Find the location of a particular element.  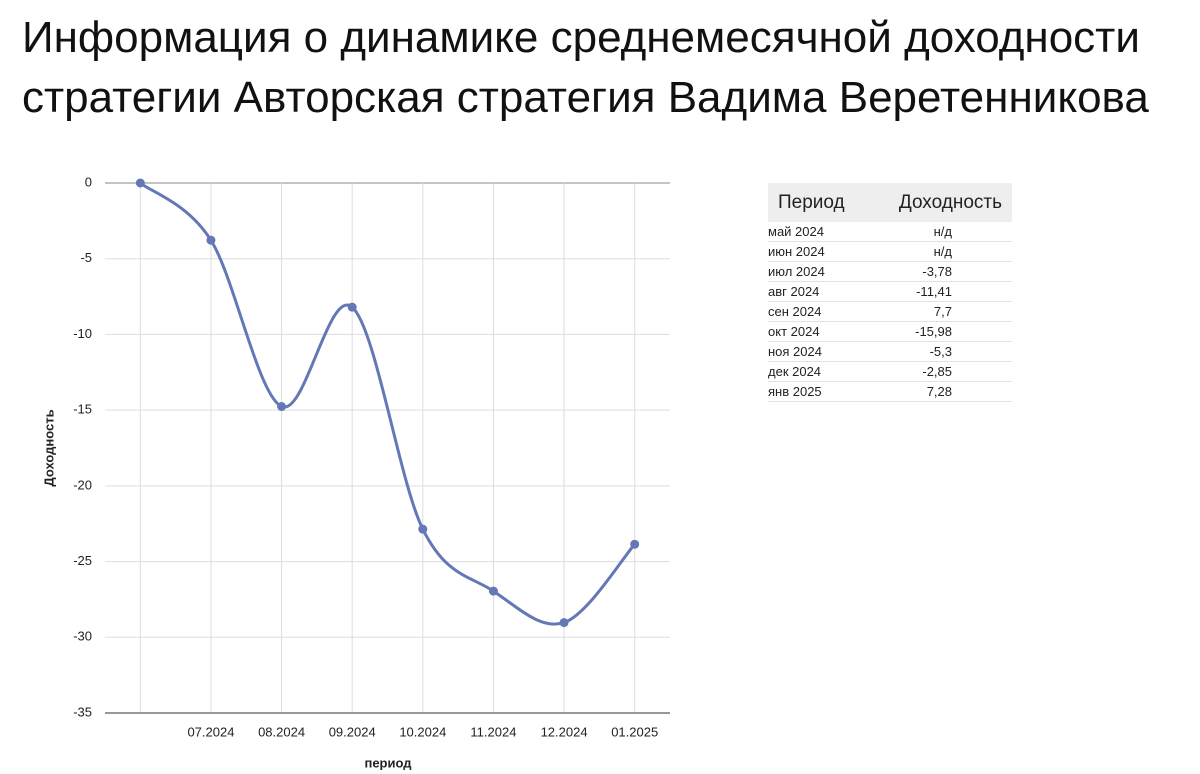

y-tick-label: -10 is located at coordinates (82, 333).